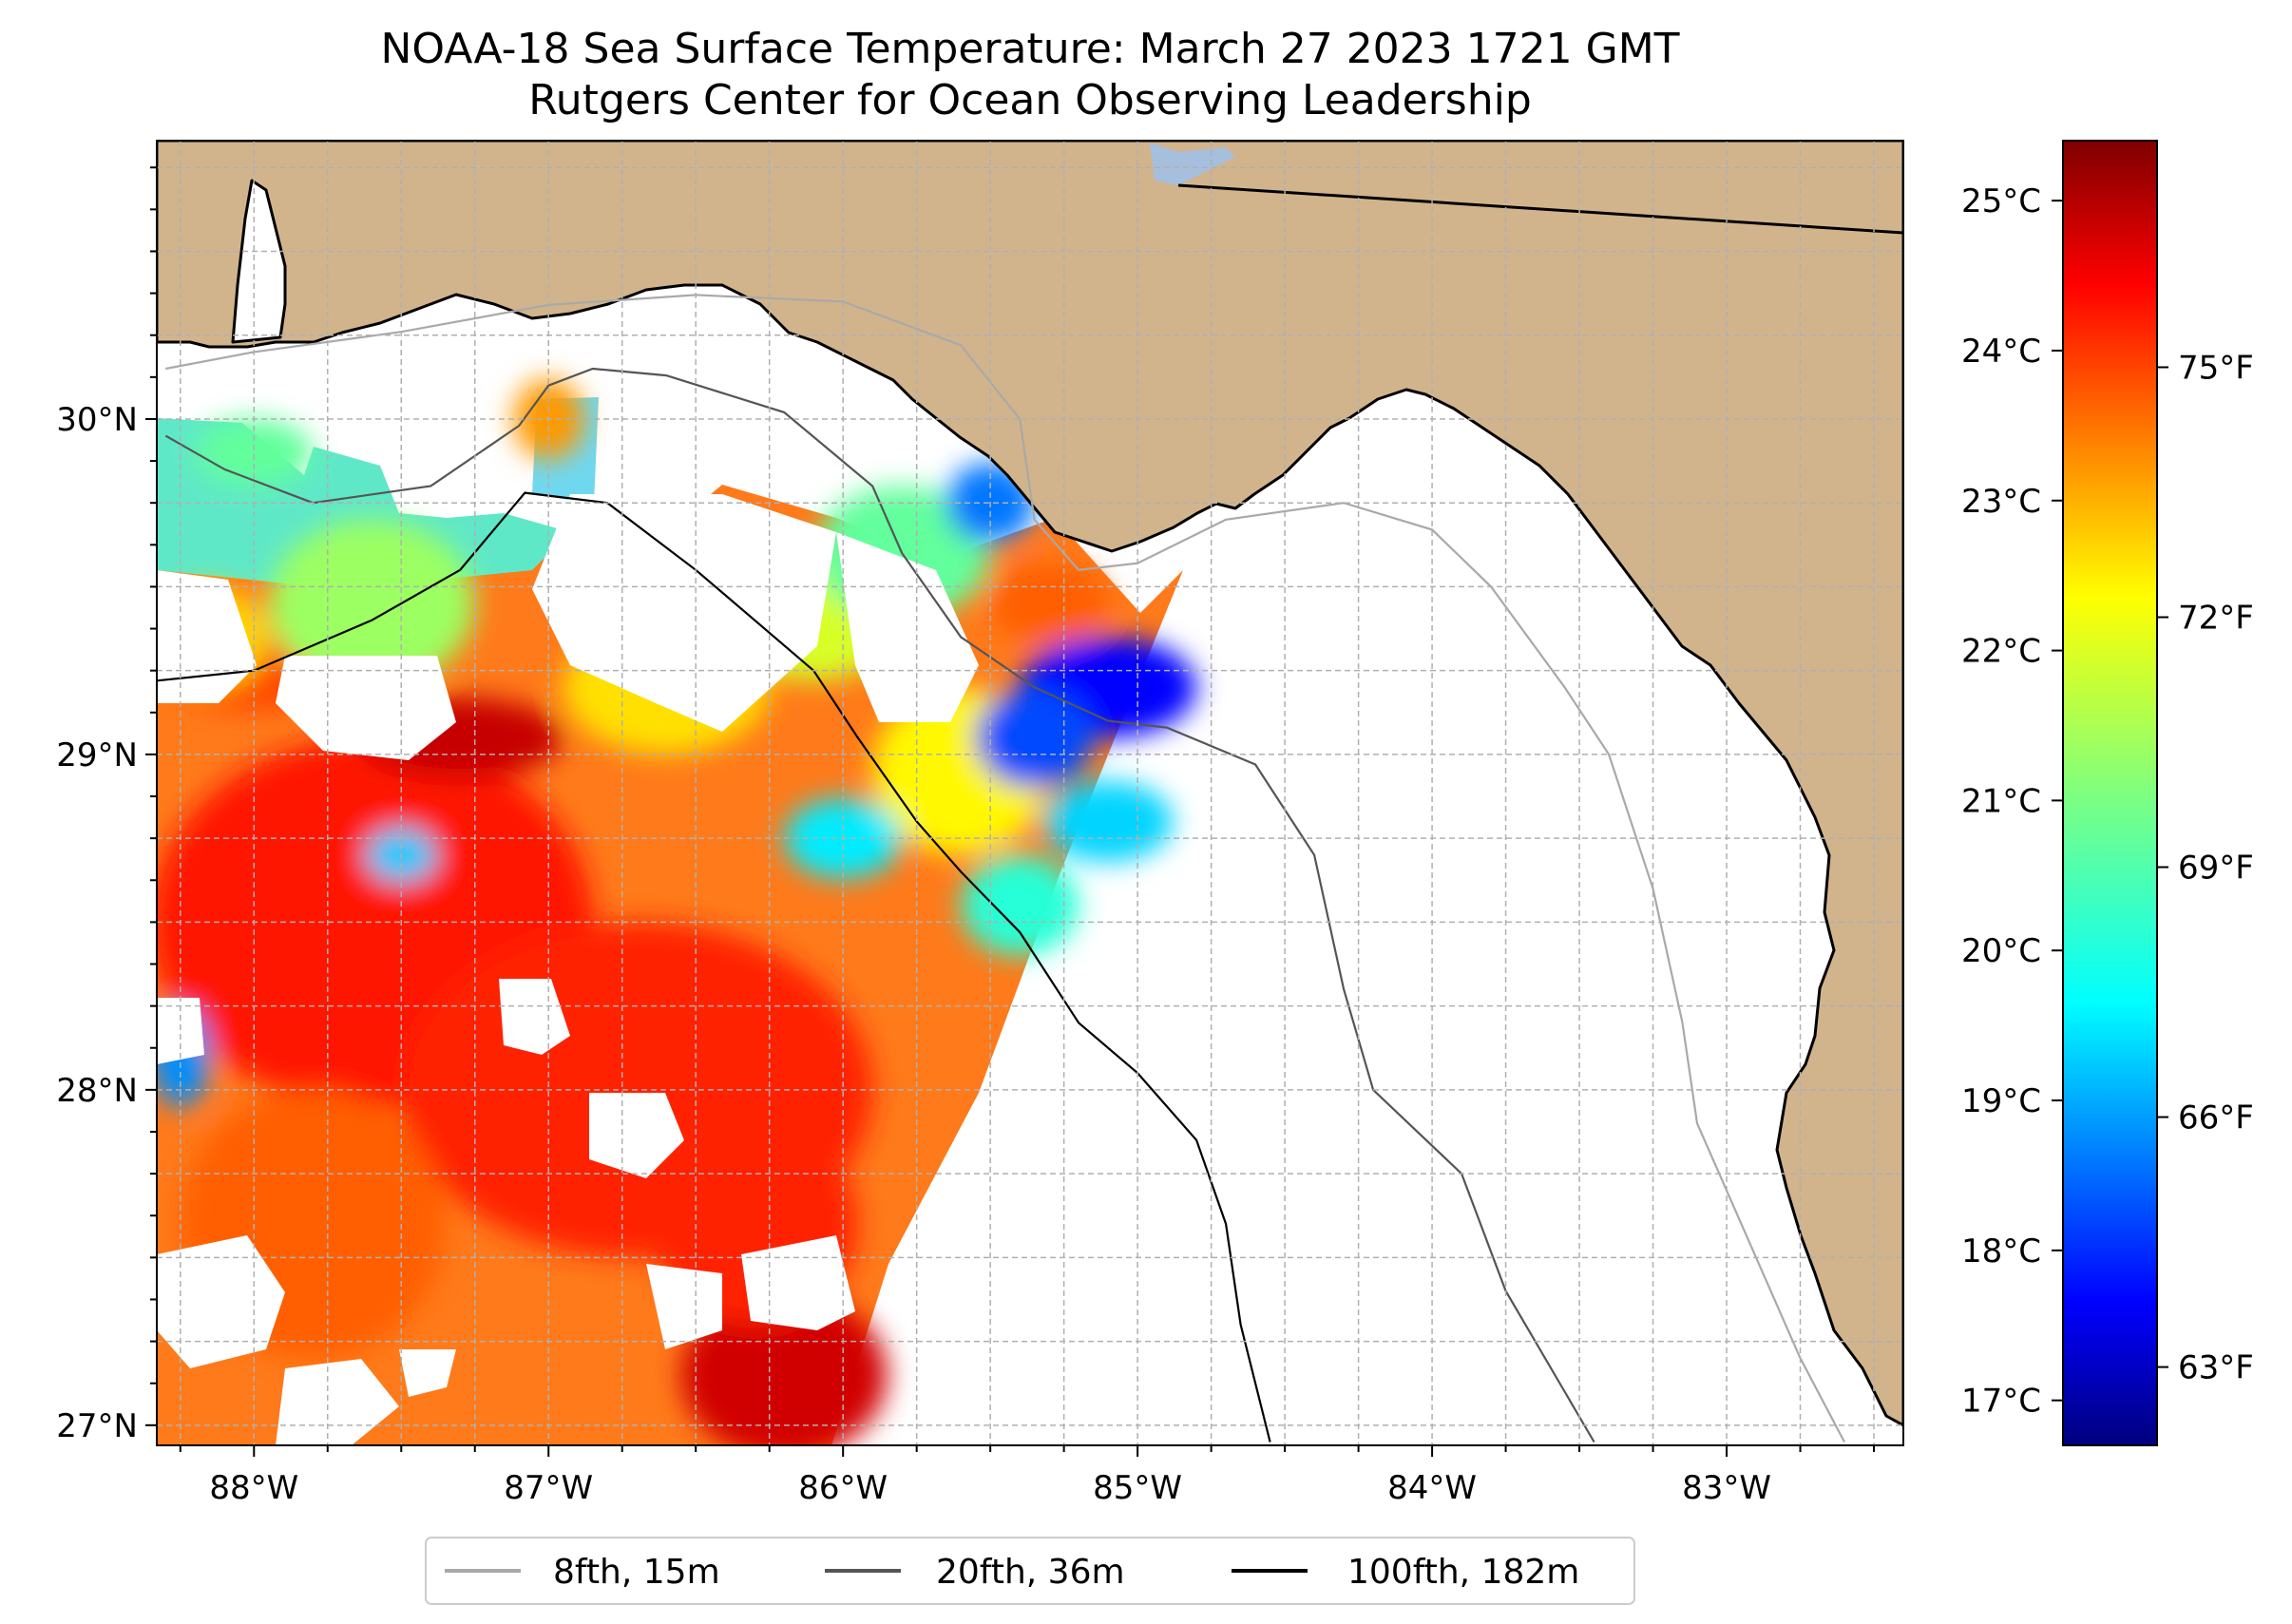 Image resolution: width=2292 pixels, height=1624 pixels. Describe the element at coordinates (97, 1091) in the screenshot. I see `y-tick-label: 28°N` at that location.